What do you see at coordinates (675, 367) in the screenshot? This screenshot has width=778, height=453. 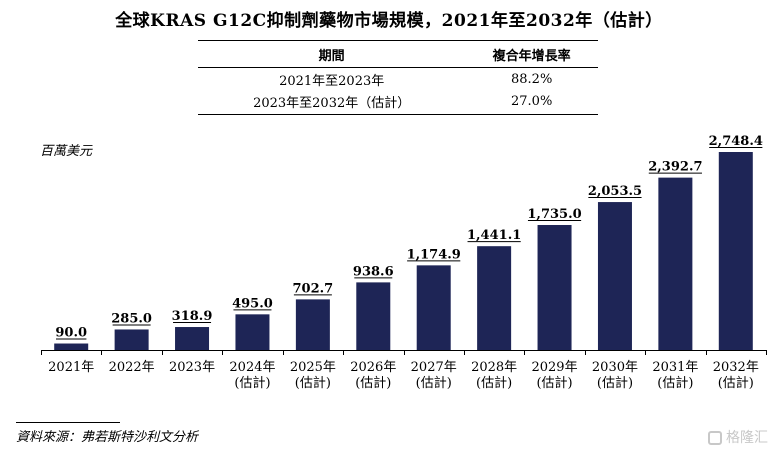 I see `x-tick-label: 2031年` at bounding box center [675, 367].